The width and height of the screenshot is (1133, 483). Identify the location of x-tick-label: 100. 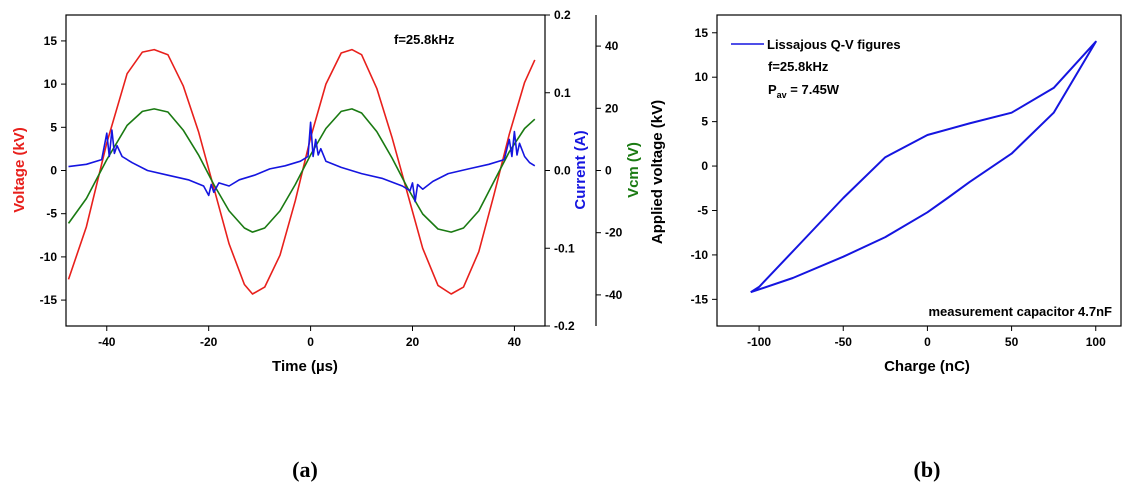
(1096, 342).